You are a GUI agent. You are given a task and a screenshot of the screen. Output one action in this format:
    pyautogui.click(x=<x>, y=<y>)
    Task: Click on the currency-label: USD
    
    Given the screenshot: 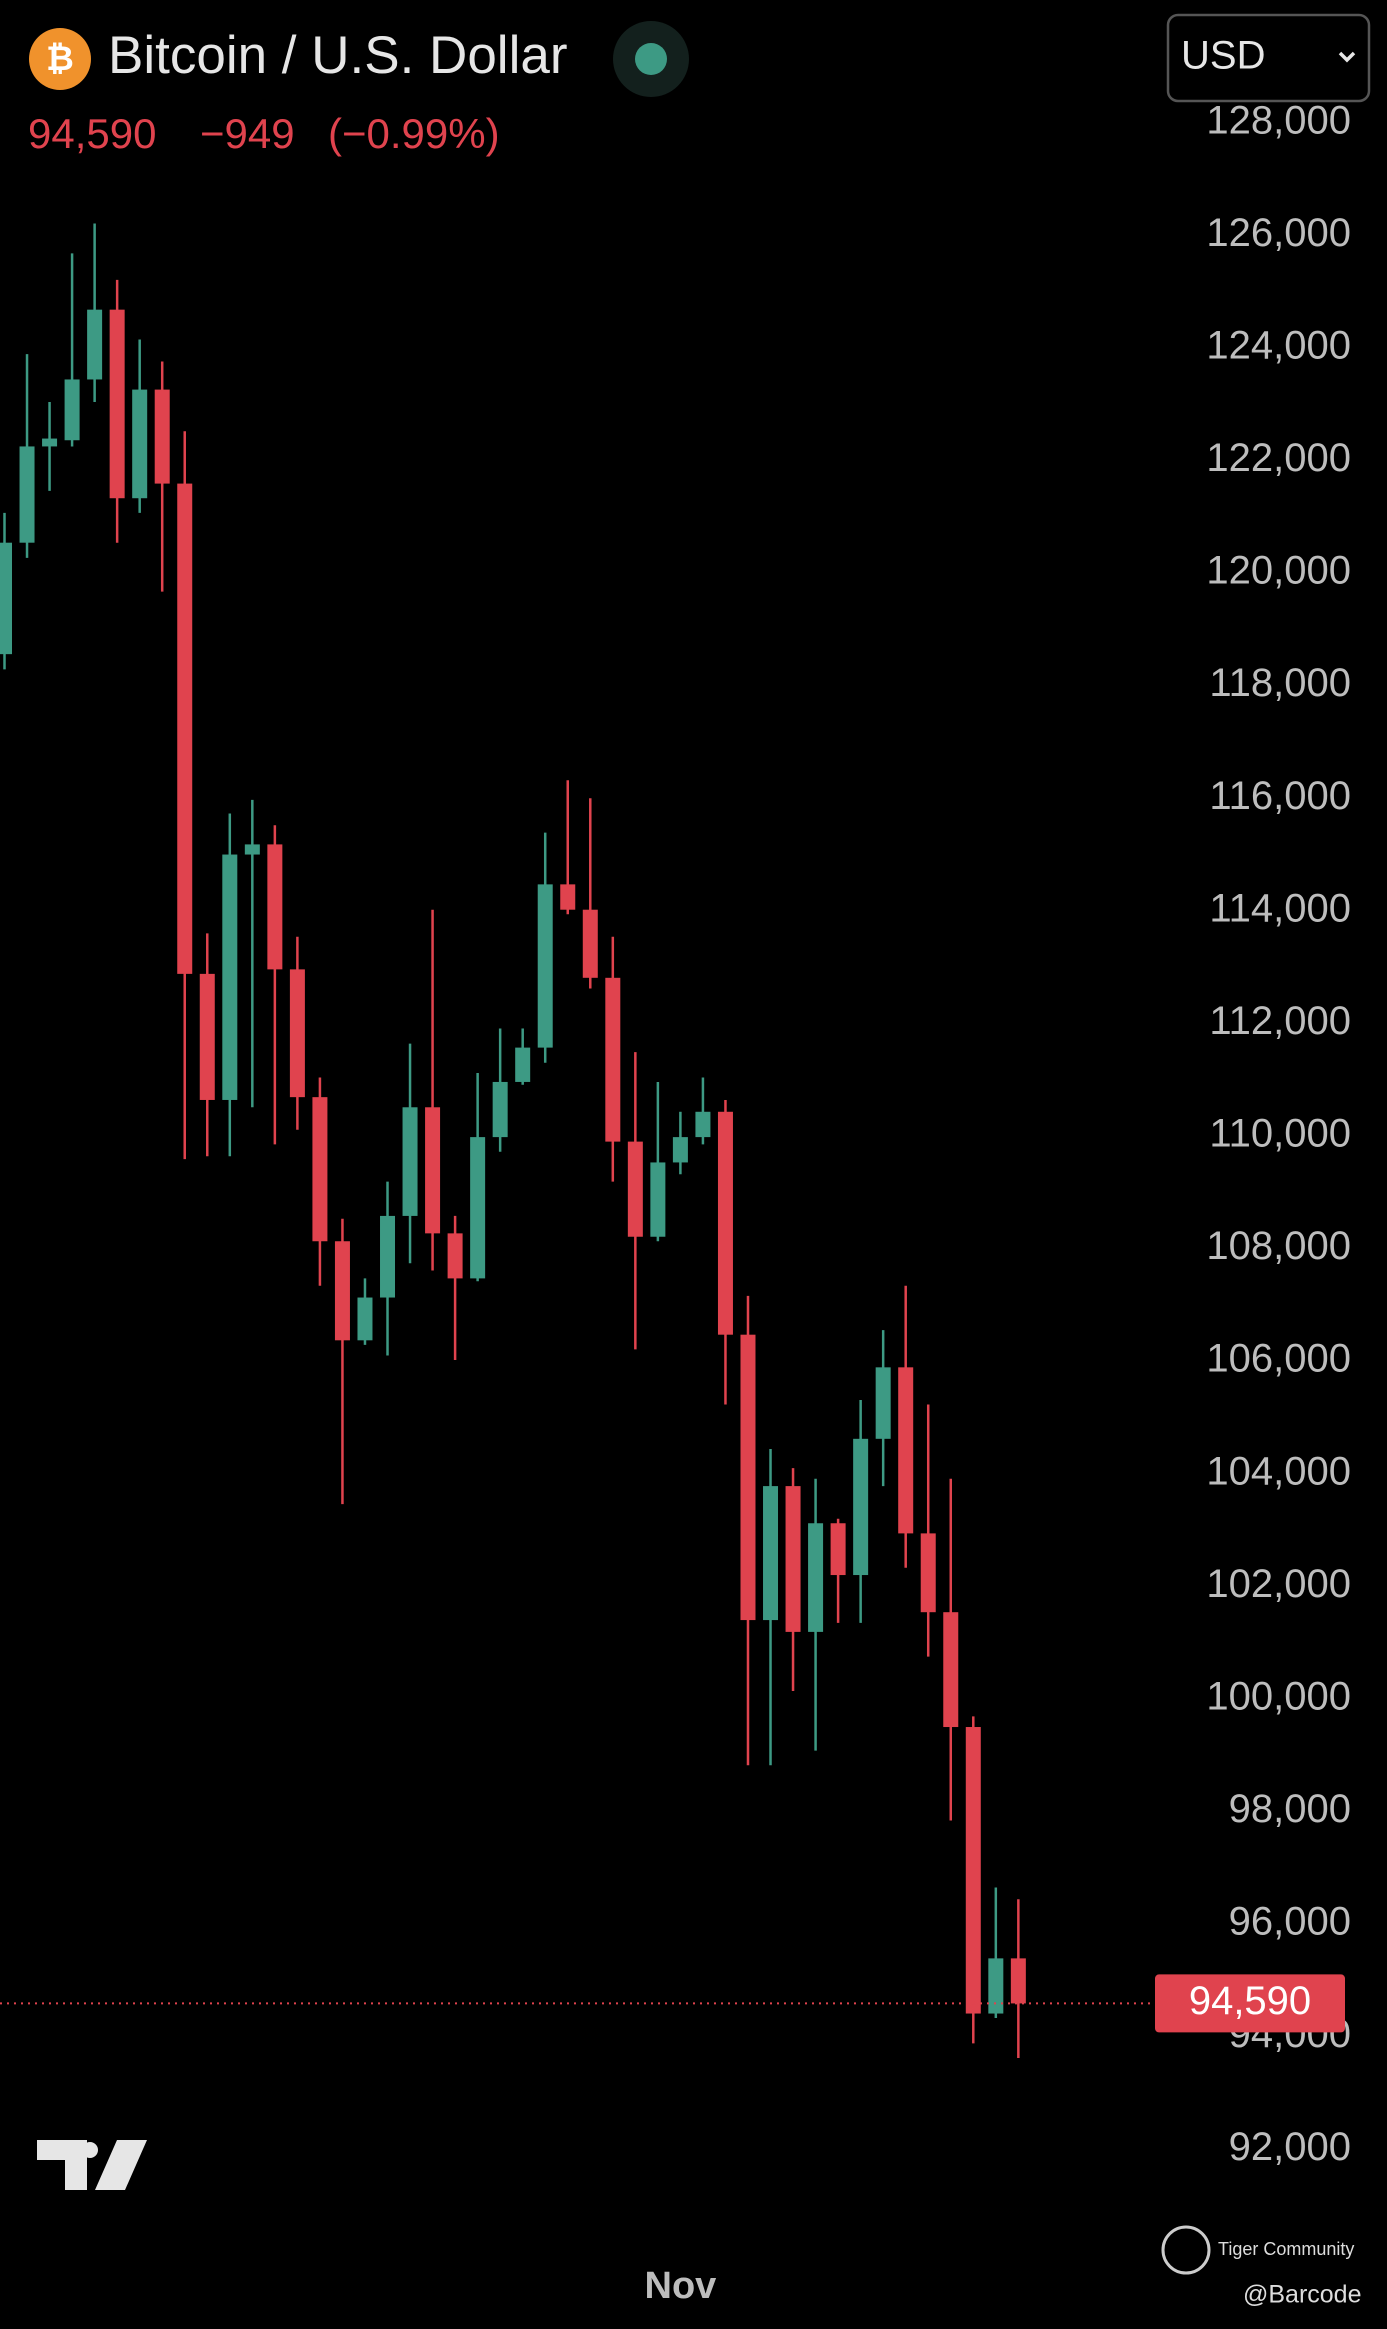 What is the action you would take?
    pyautogui.click(x=1223, y=56)
    